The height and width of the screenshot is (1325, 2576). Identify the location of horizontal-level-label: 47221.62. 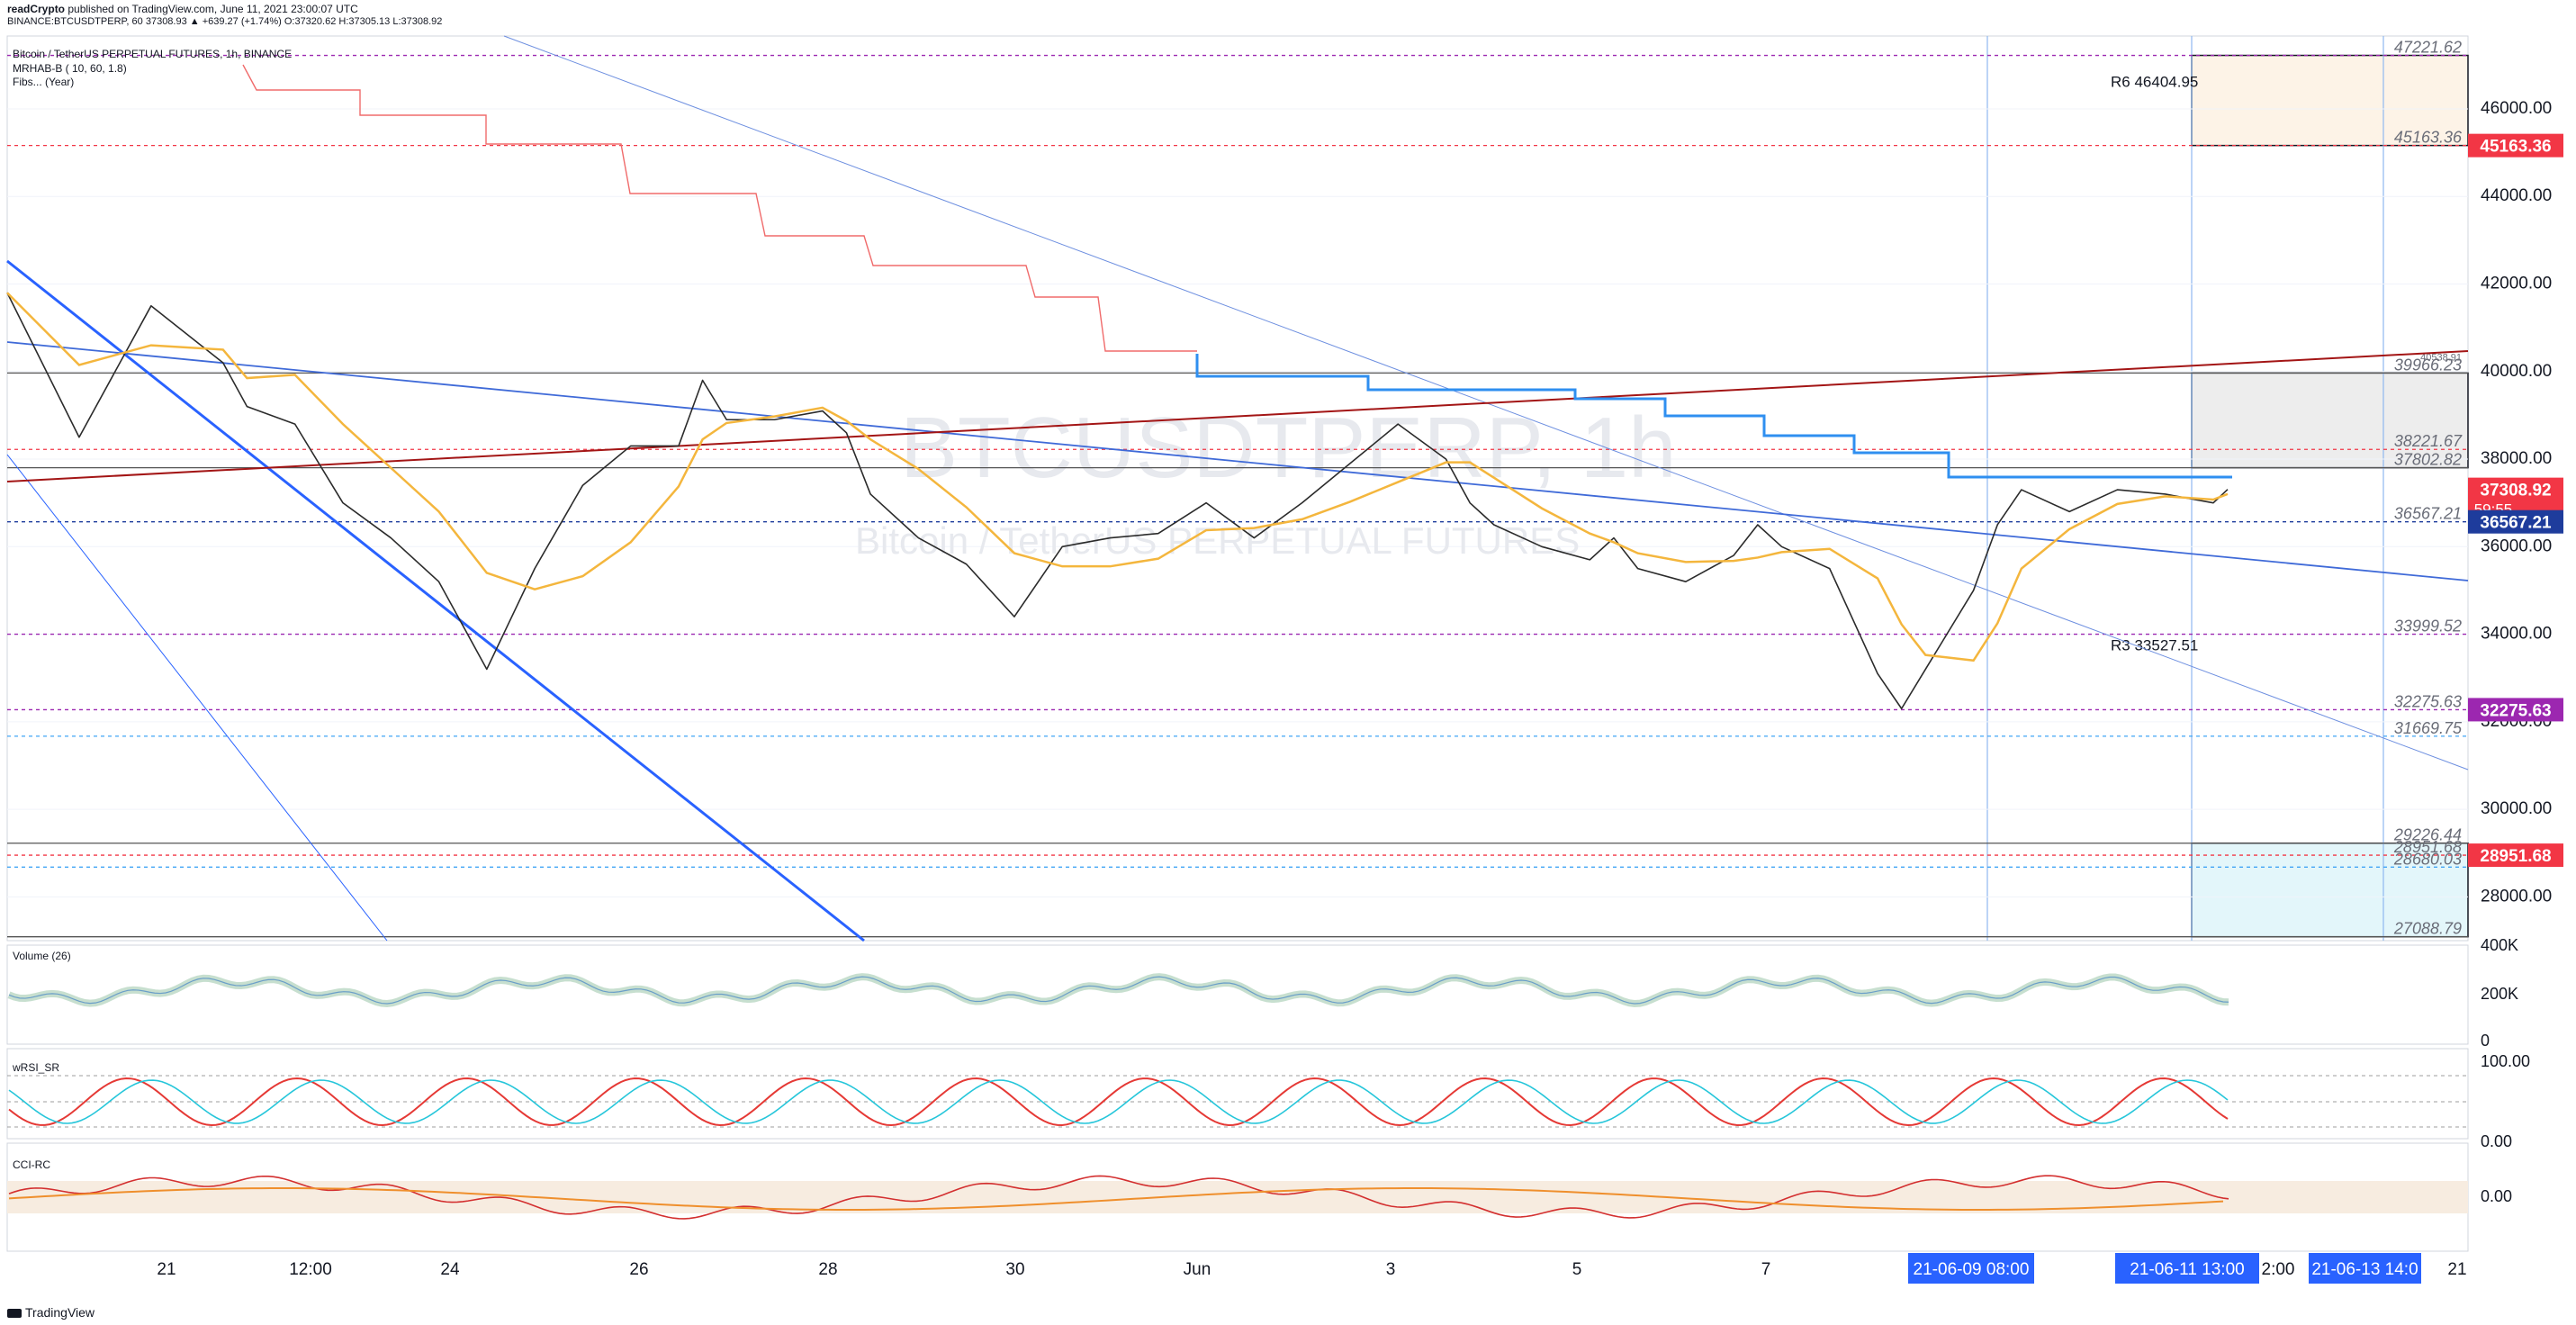
(2428, 48).